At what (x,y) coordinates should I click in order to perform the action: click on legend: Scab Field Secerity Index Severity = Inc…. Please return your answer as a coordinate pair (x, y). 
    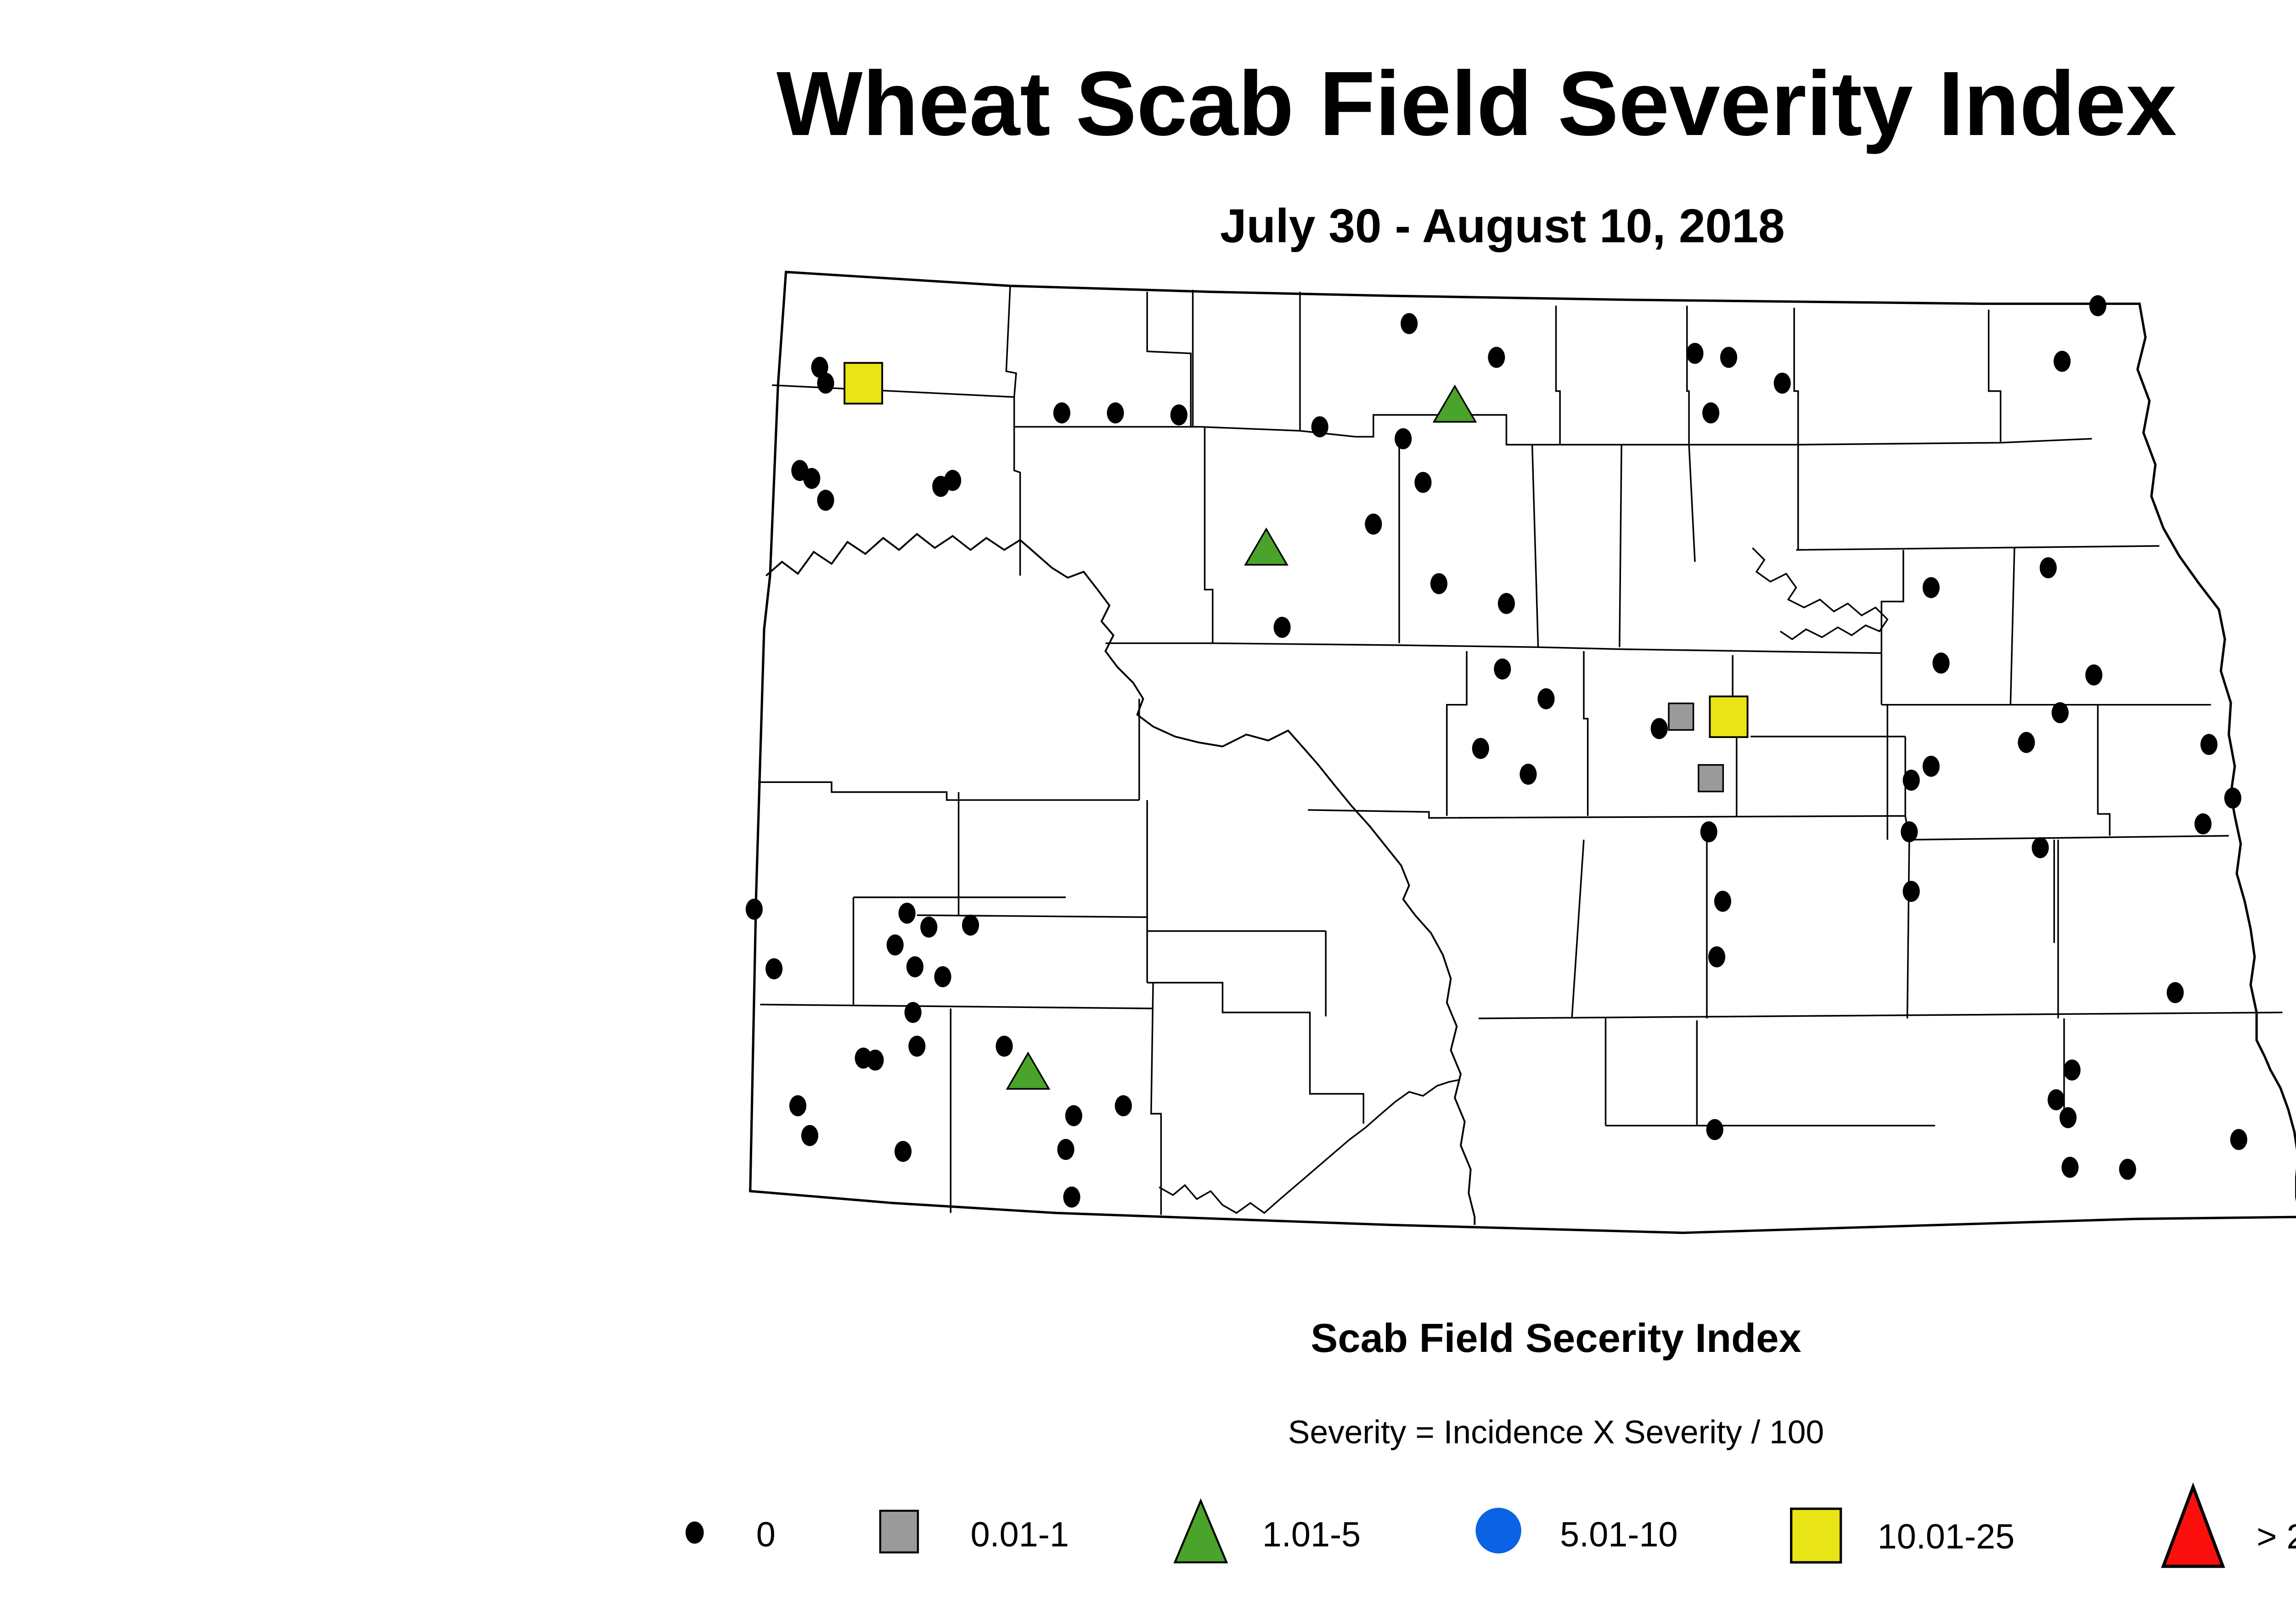
    Looking at the image, I should click on (1490, 1441).